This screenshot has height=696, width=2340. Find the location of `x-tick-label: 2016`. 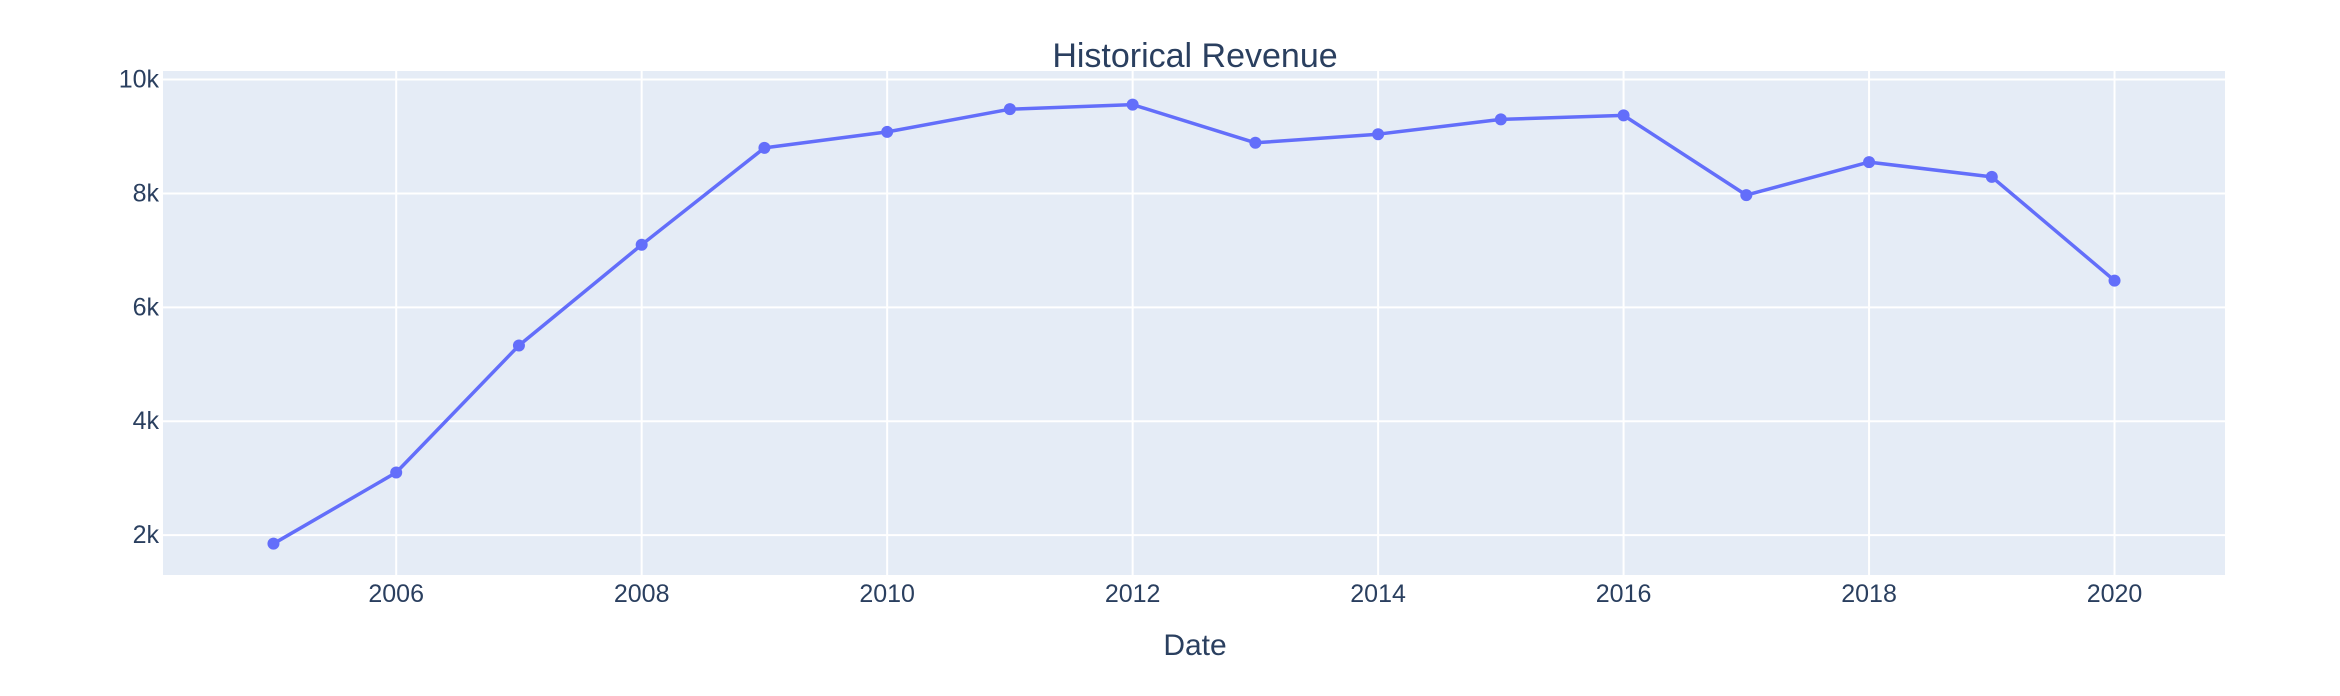

x-tick-label: 2016 is located at coordinates (1624, 594).